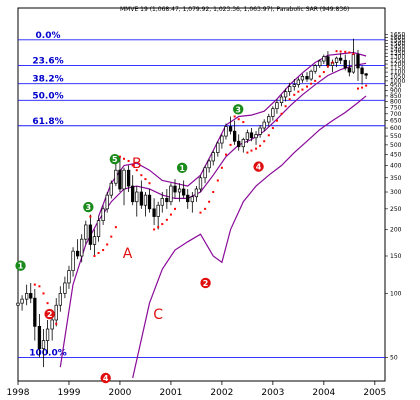  Describe the element at coordinates (48, 36) in the screenshot. I see `fib-label: 0.0%` at that location.